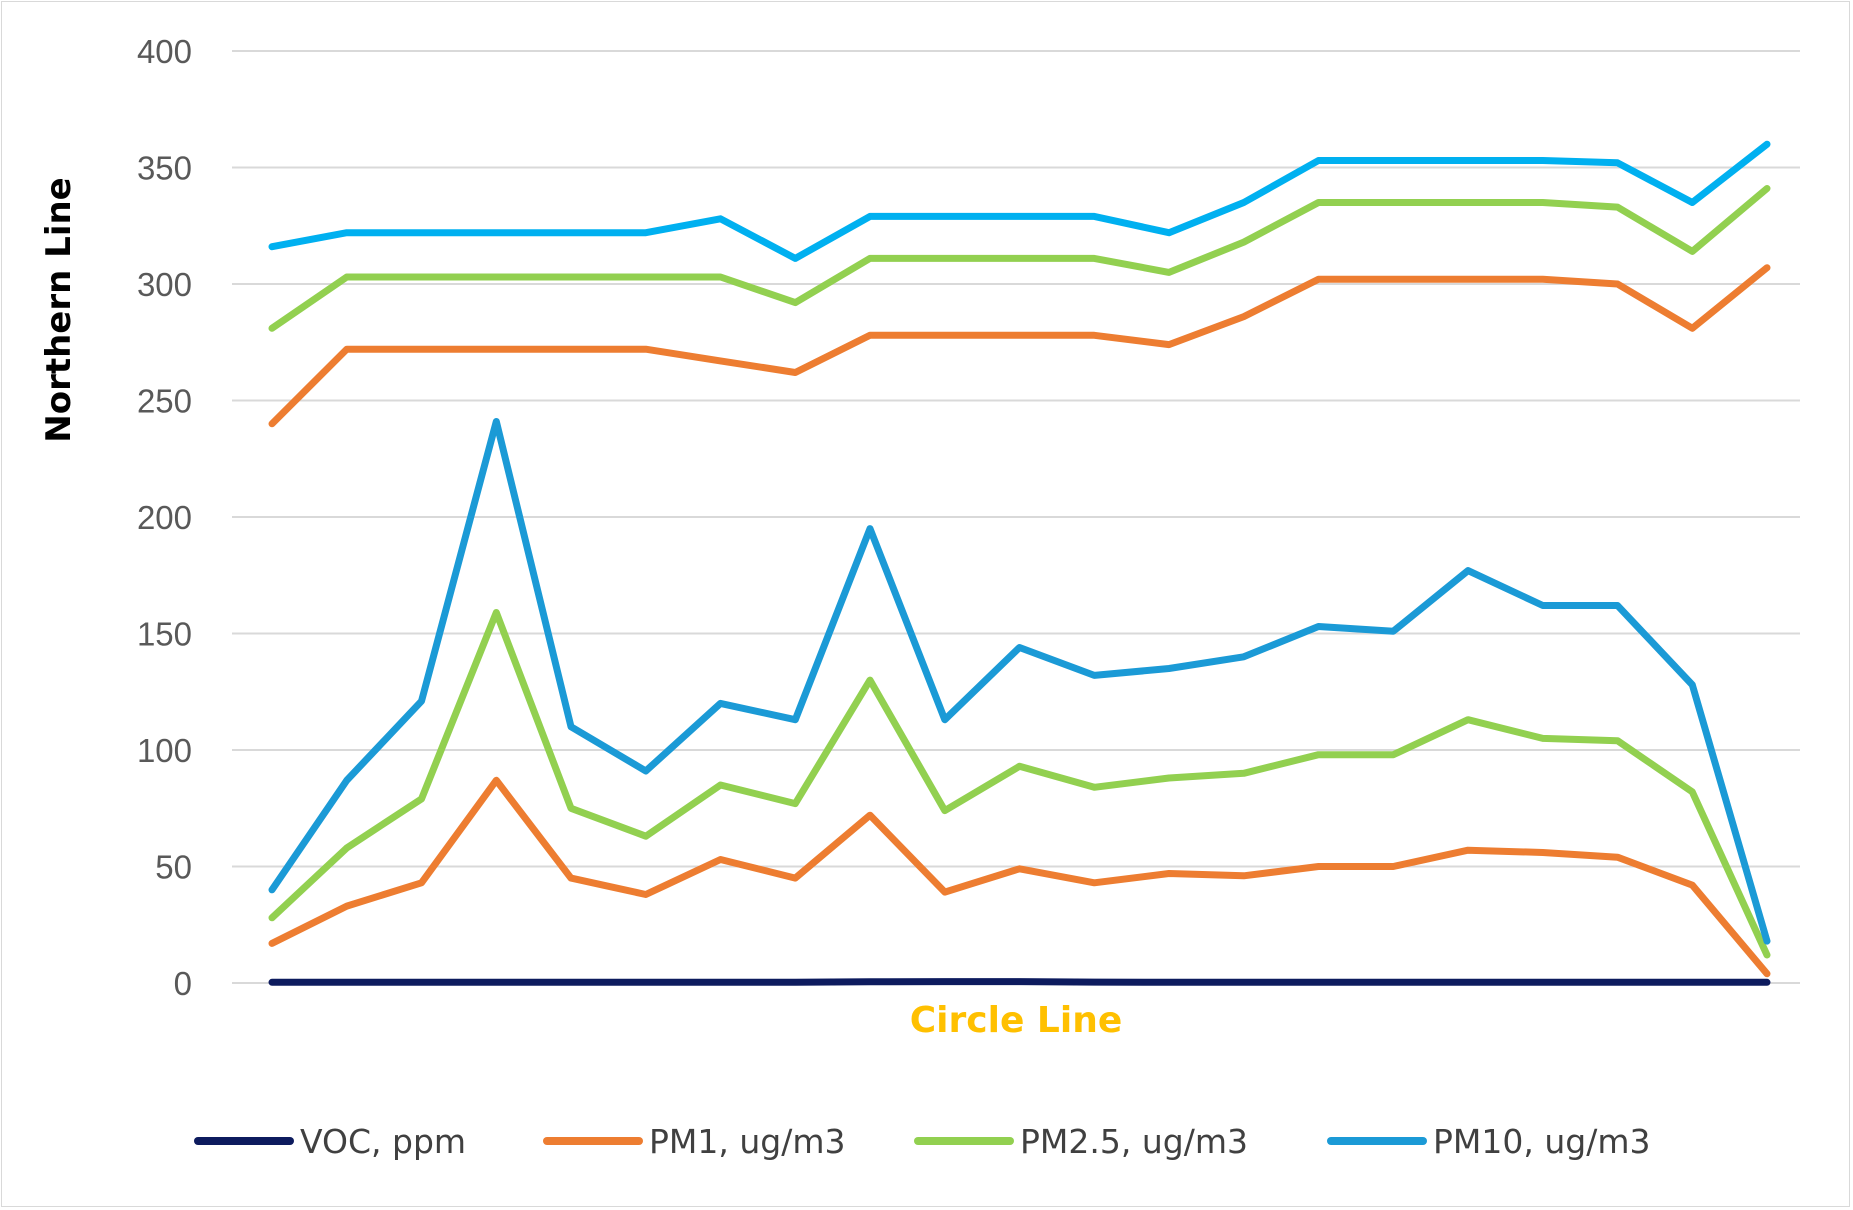 This screenshot has width=1853, height=1210. I want to click on y-tick-label: 300, so click(164, 284).